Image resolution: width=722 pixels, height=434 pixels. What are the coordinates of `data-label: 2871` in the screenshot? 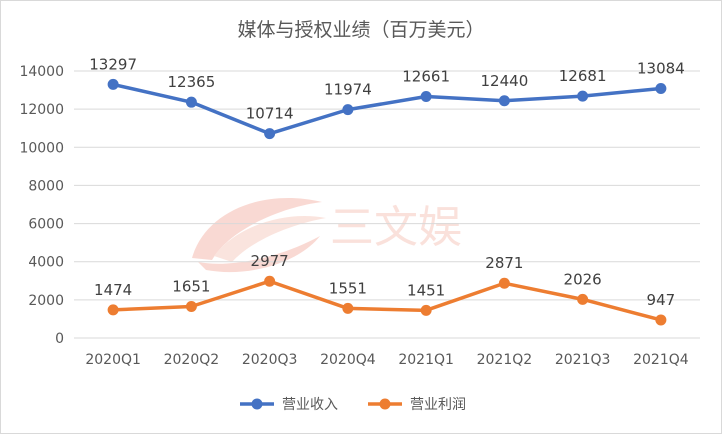 It's located at (504, 263).